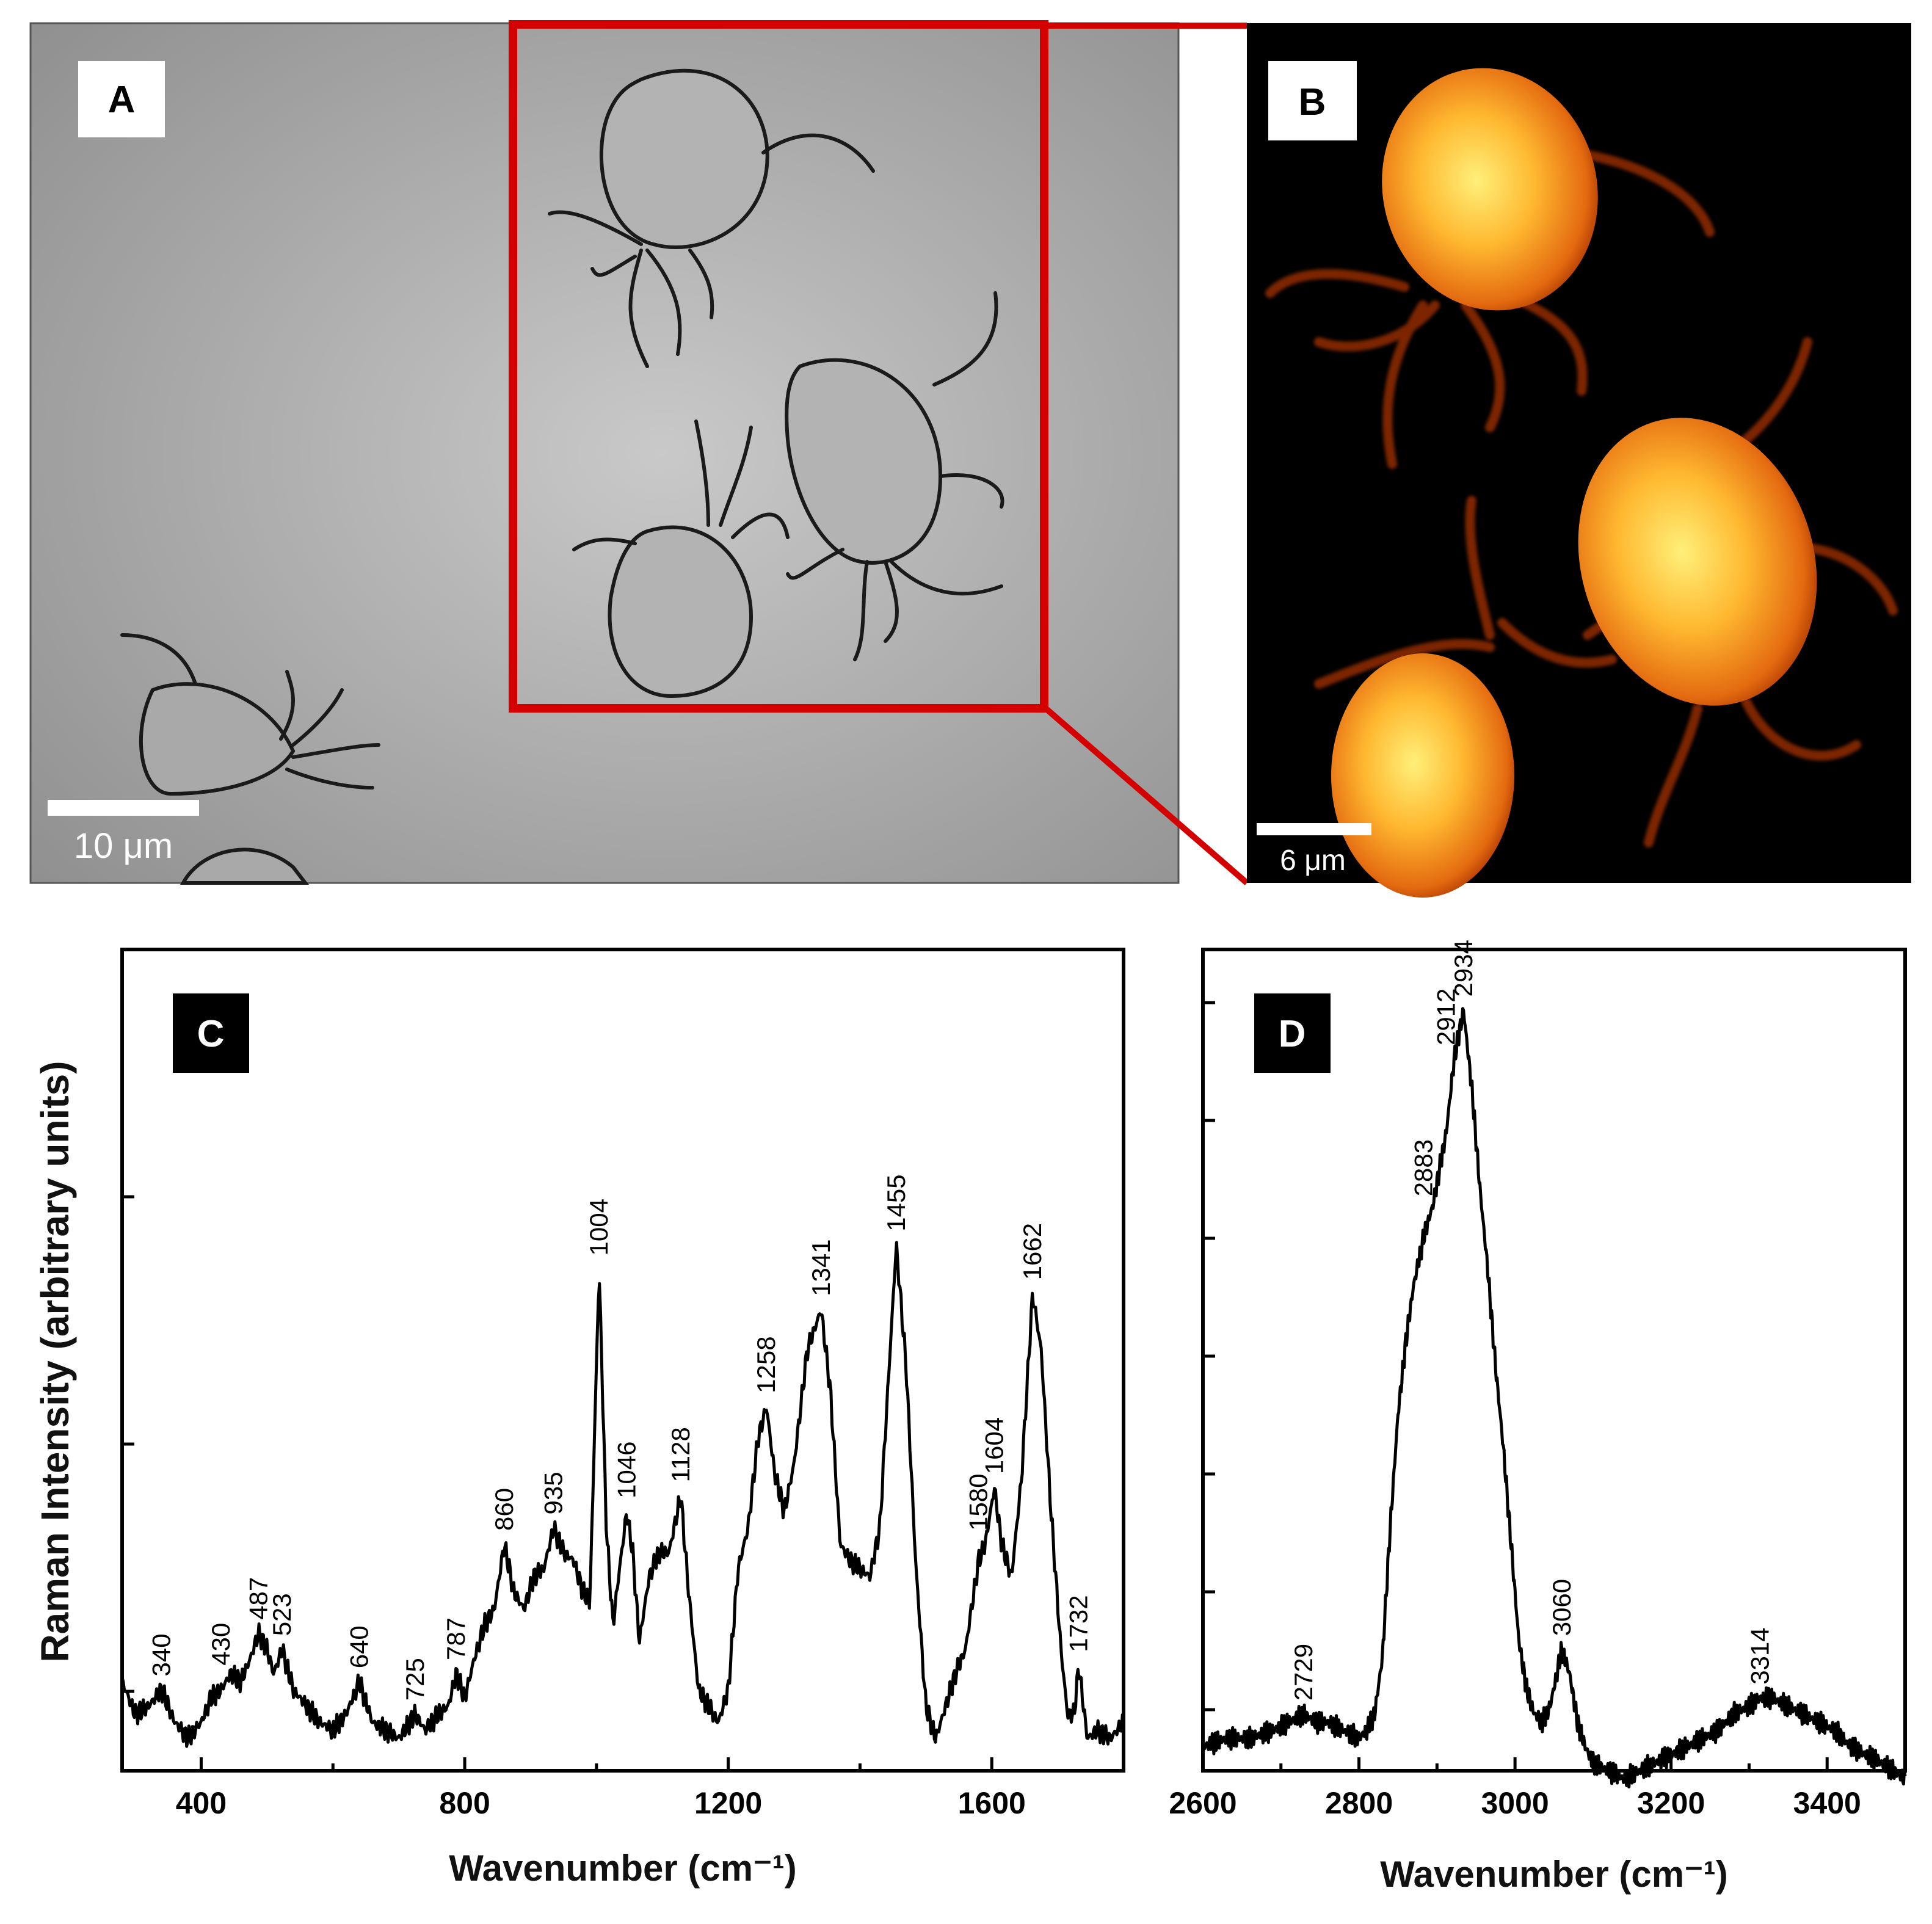 The width and height of the screenshot is (1932, 1924). Describe the element at coordinates (1671, 1803) in the screenshot. I see `x-tick-label: 3200` at that location.